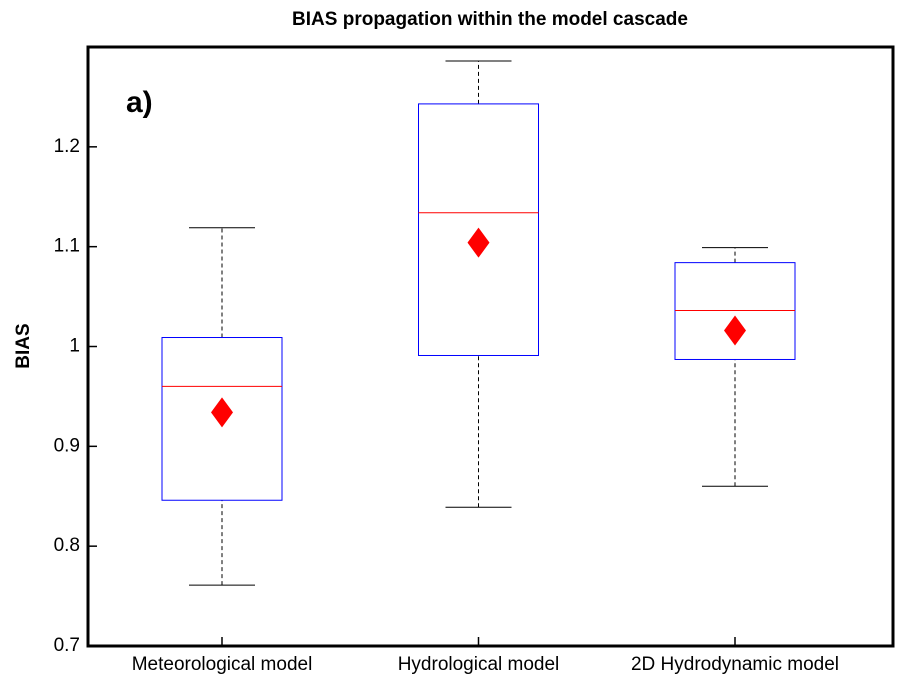  I want to click on y-tick-label: 1.1, so click(67, 246).